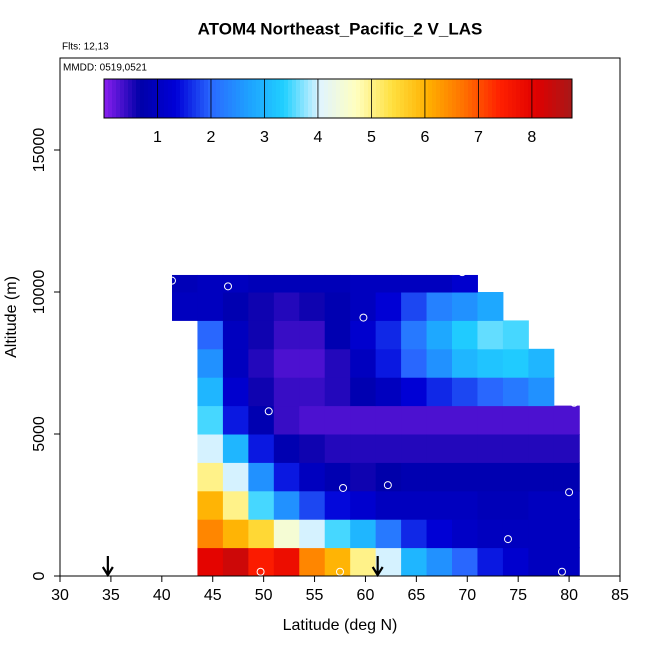 This screenshot has height=650, width=650. I want to click on x-tick-label: 75, so click(518, 595).